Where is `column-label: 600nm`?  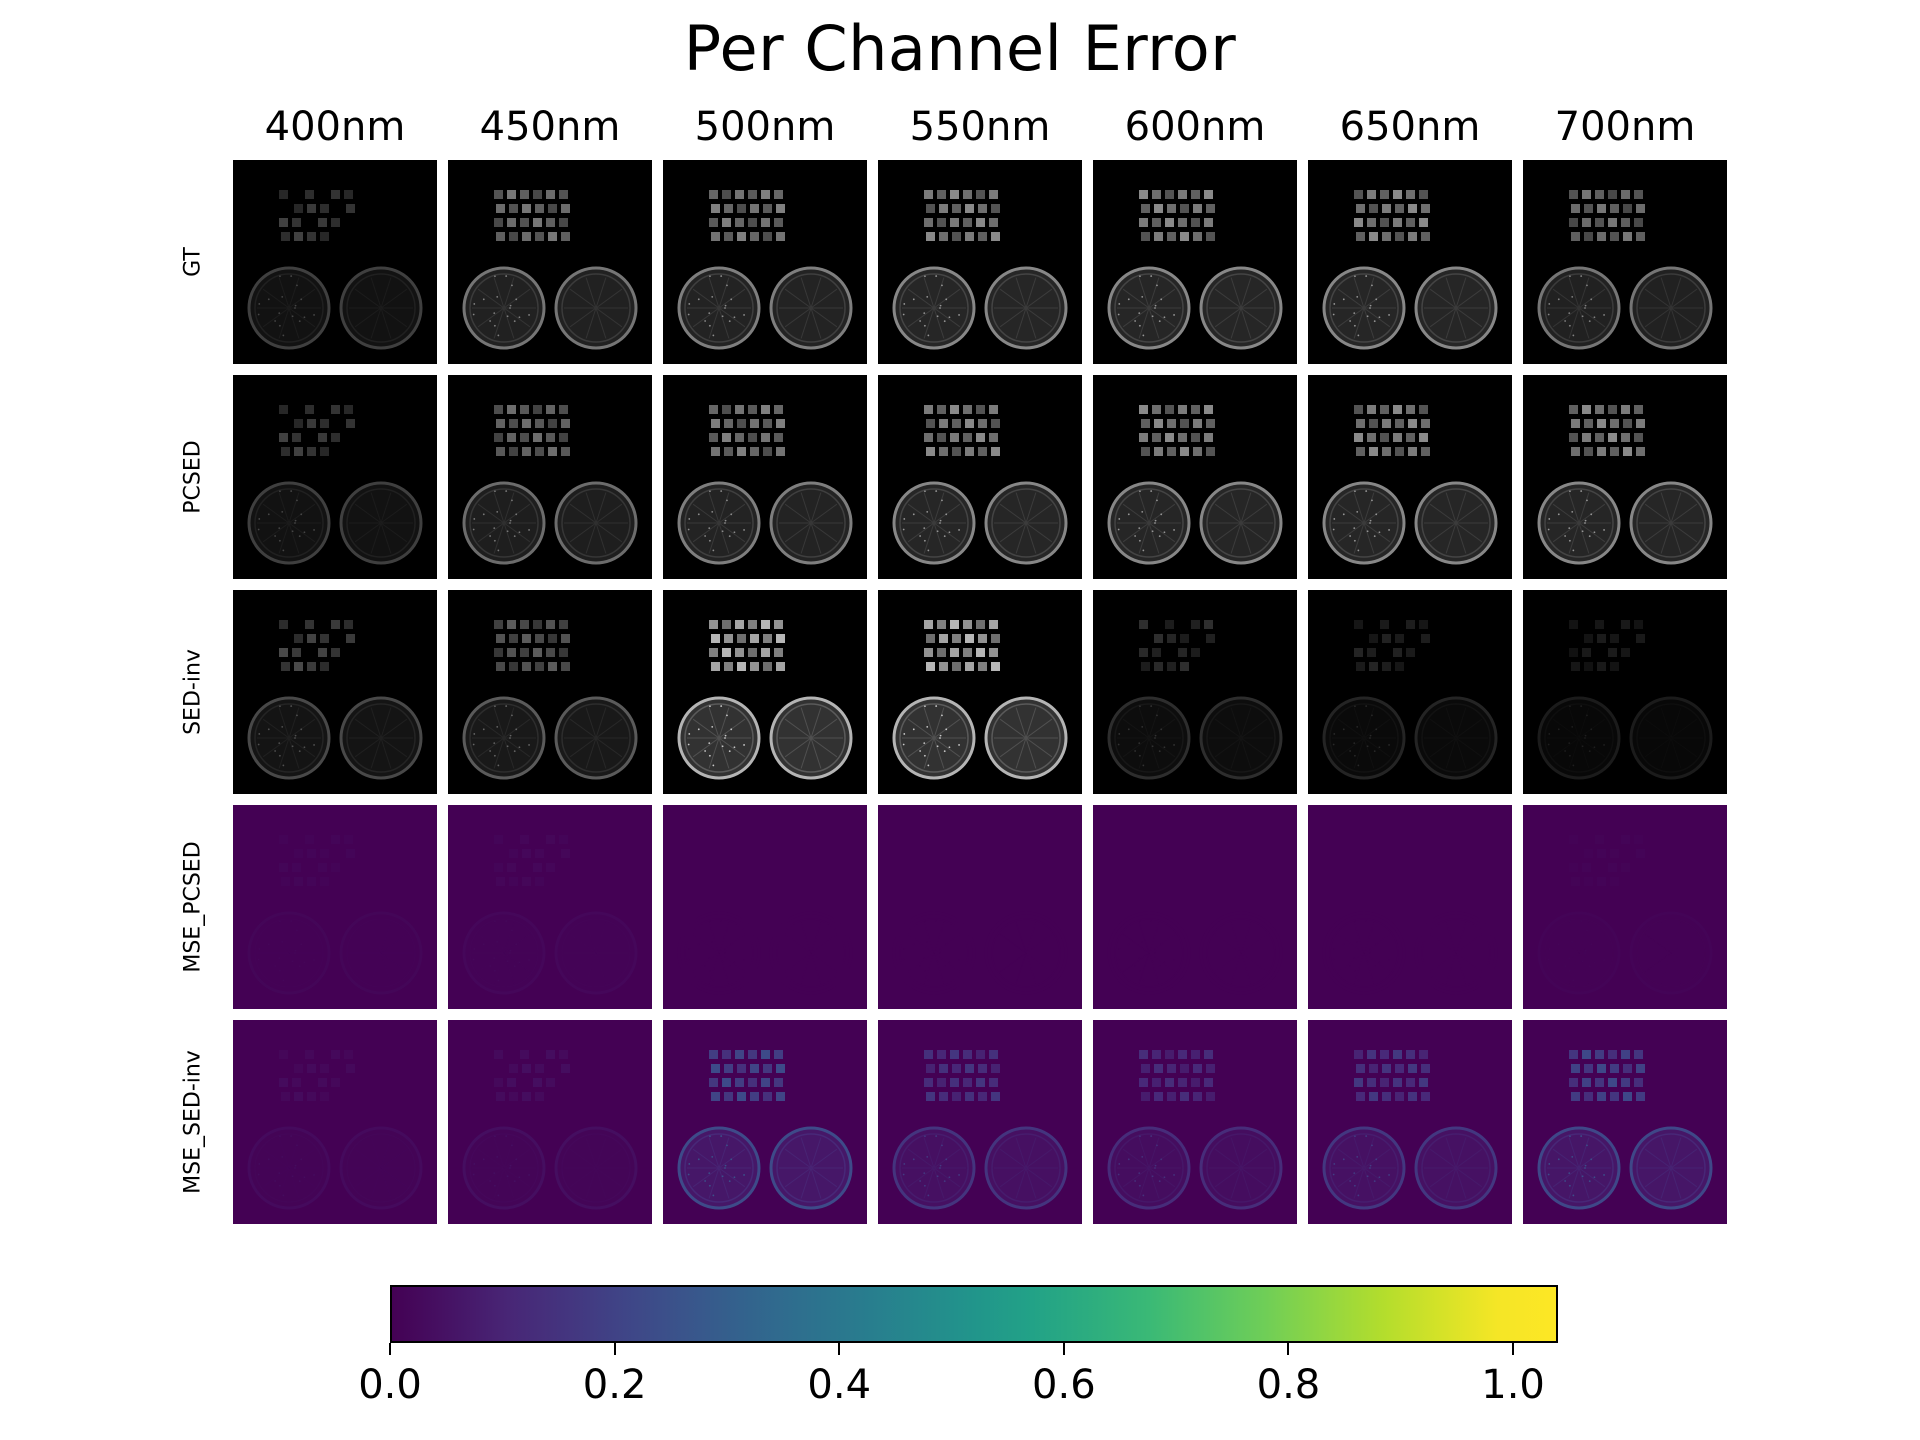
column-label: 600nm is located at coordinates (1195, 127).